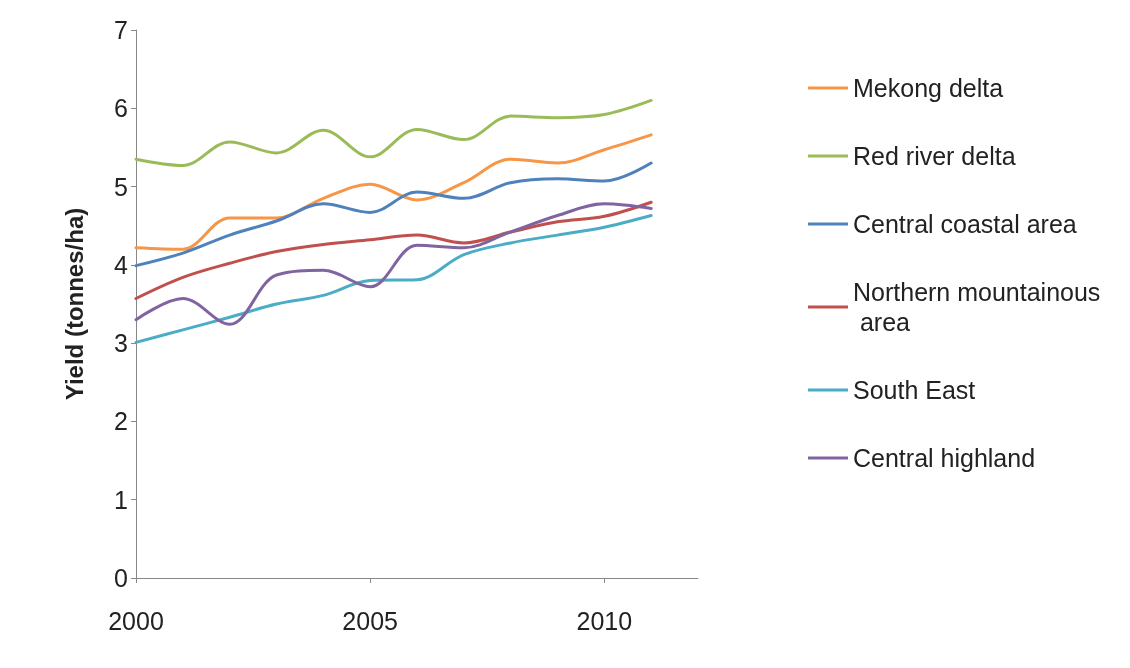 The width and height of the screenshot is (1130, 668). Describe the element at coordinates (965, 224) in the screenshot. I see `legend-label: Central coastal area` at that location.